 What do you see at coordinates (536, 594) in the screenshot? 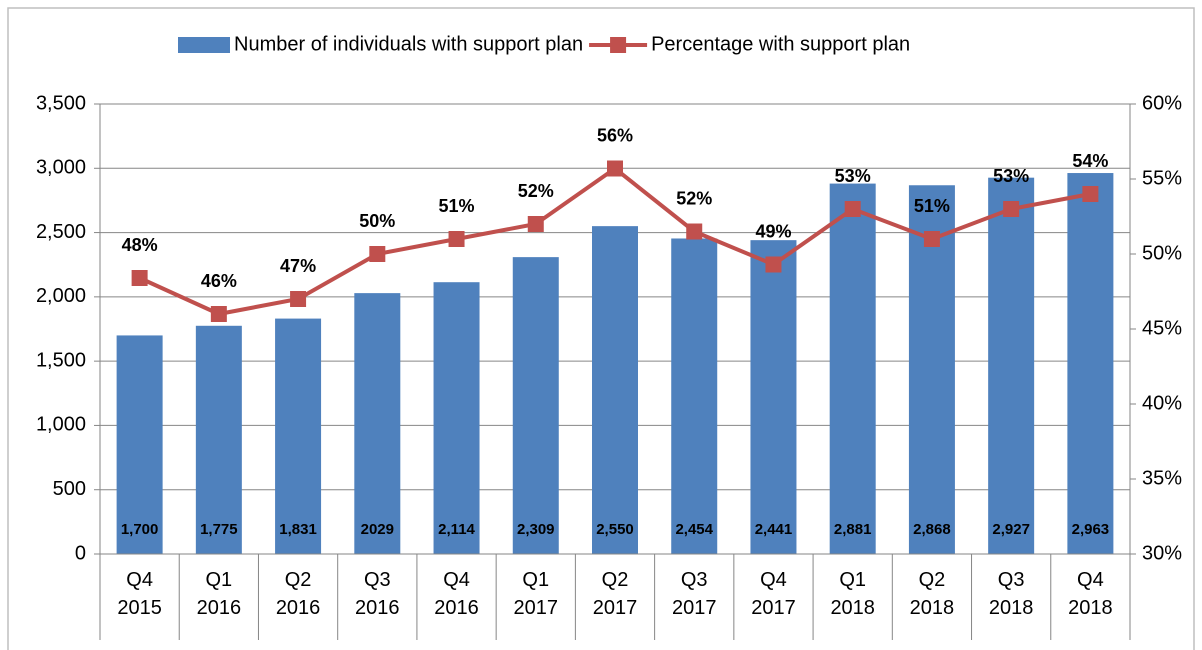
I see `x-tick-label: Q1 2017` at bounding box center [536, 594].